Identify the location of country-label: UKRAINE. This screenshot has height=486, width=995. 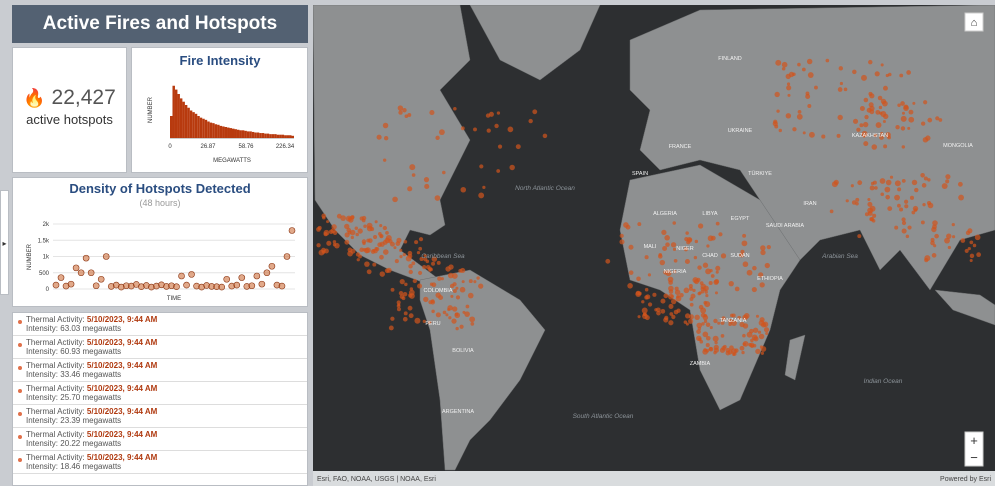
(740, 131).